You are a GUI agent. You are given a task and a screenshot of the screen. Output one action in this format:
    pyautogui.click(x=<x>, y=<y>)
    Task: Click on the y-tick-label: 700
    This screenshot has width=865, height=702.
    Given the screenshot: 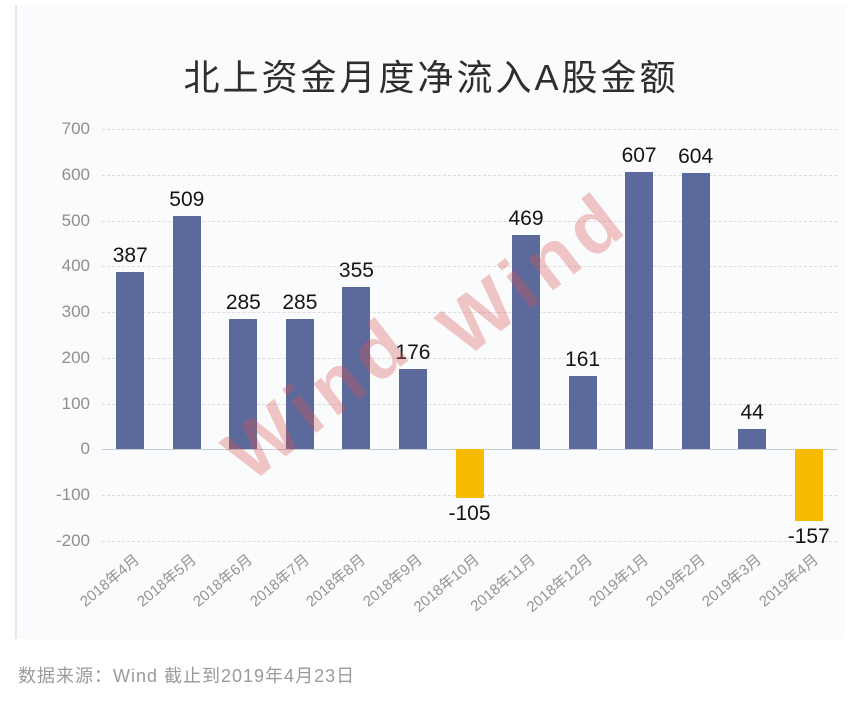 What is the action you would take?
    pyautogui.click(x=75, y=128)
    